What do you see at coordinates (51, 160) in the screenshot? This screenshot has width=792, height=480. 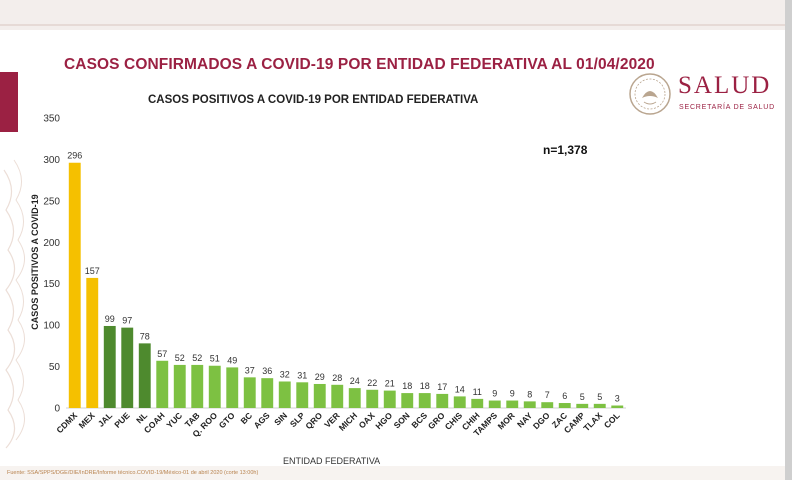 I see `y-tick-label: 300` at bounding box center [51, 160].